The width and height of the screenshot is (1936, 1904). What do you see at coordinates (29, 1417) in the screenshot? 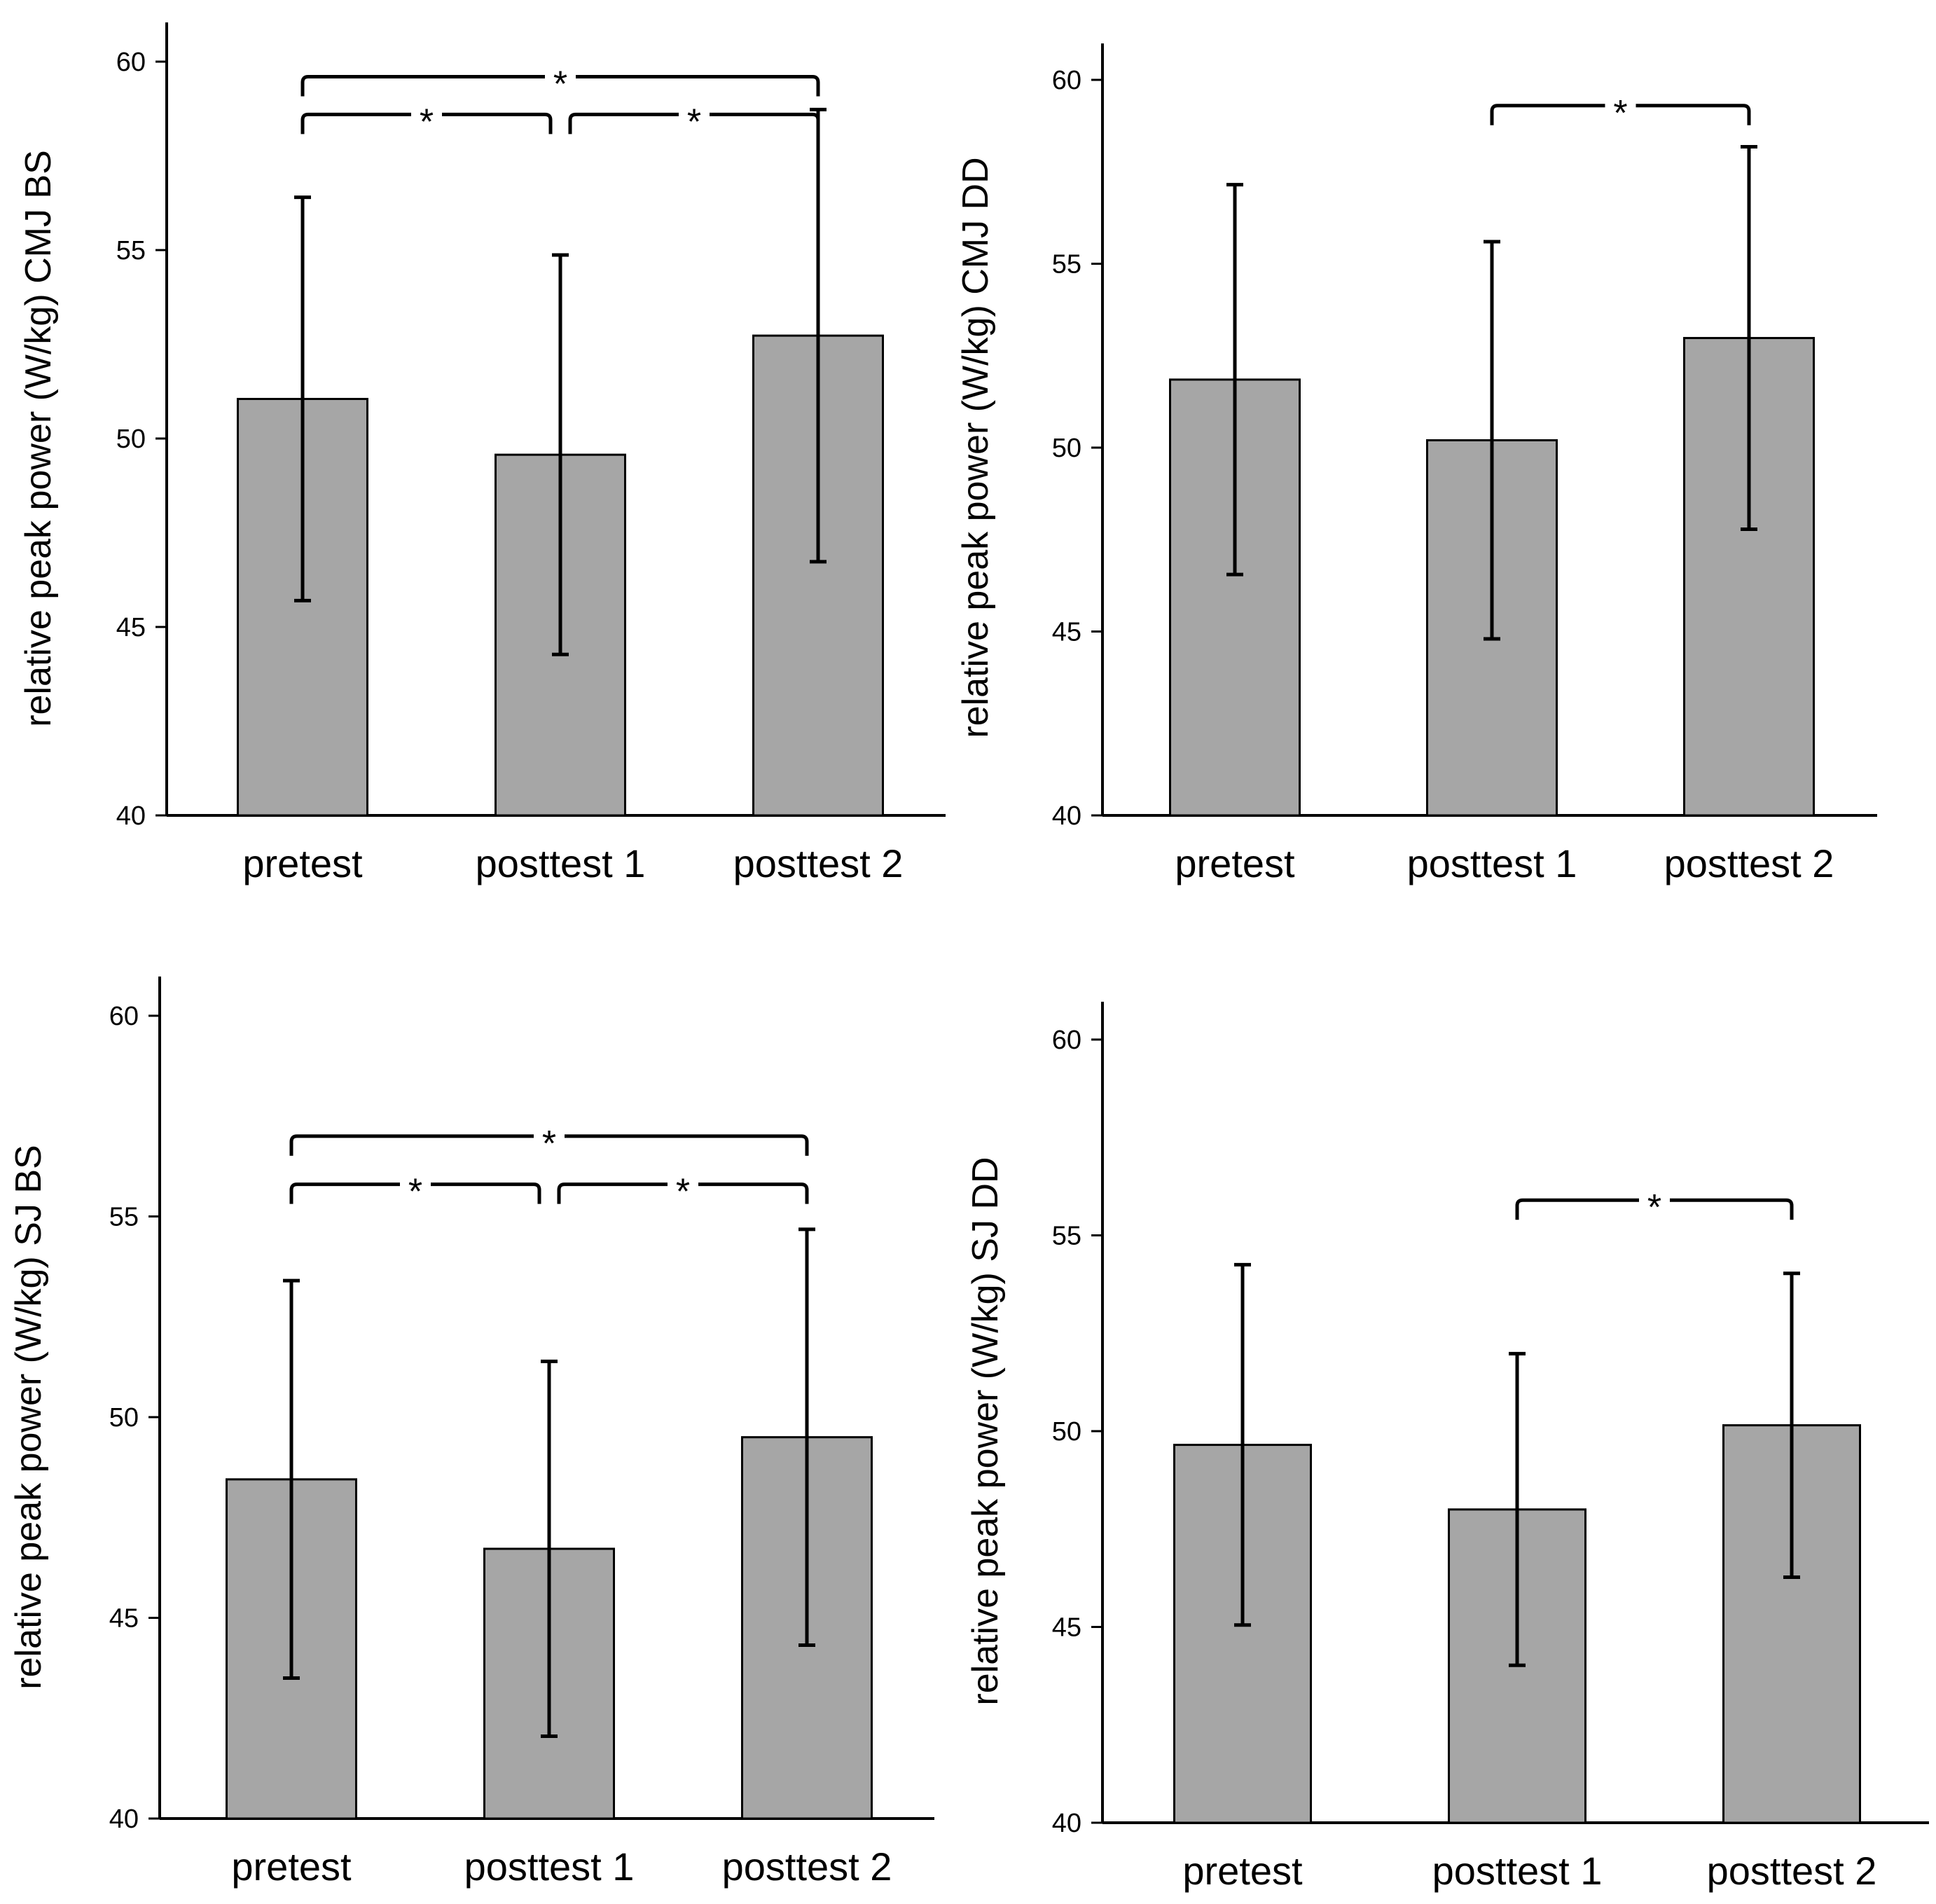
I see `y-axis-title: relative peak power (W/kg) SJ BS` at bounding box center [29, 1417].